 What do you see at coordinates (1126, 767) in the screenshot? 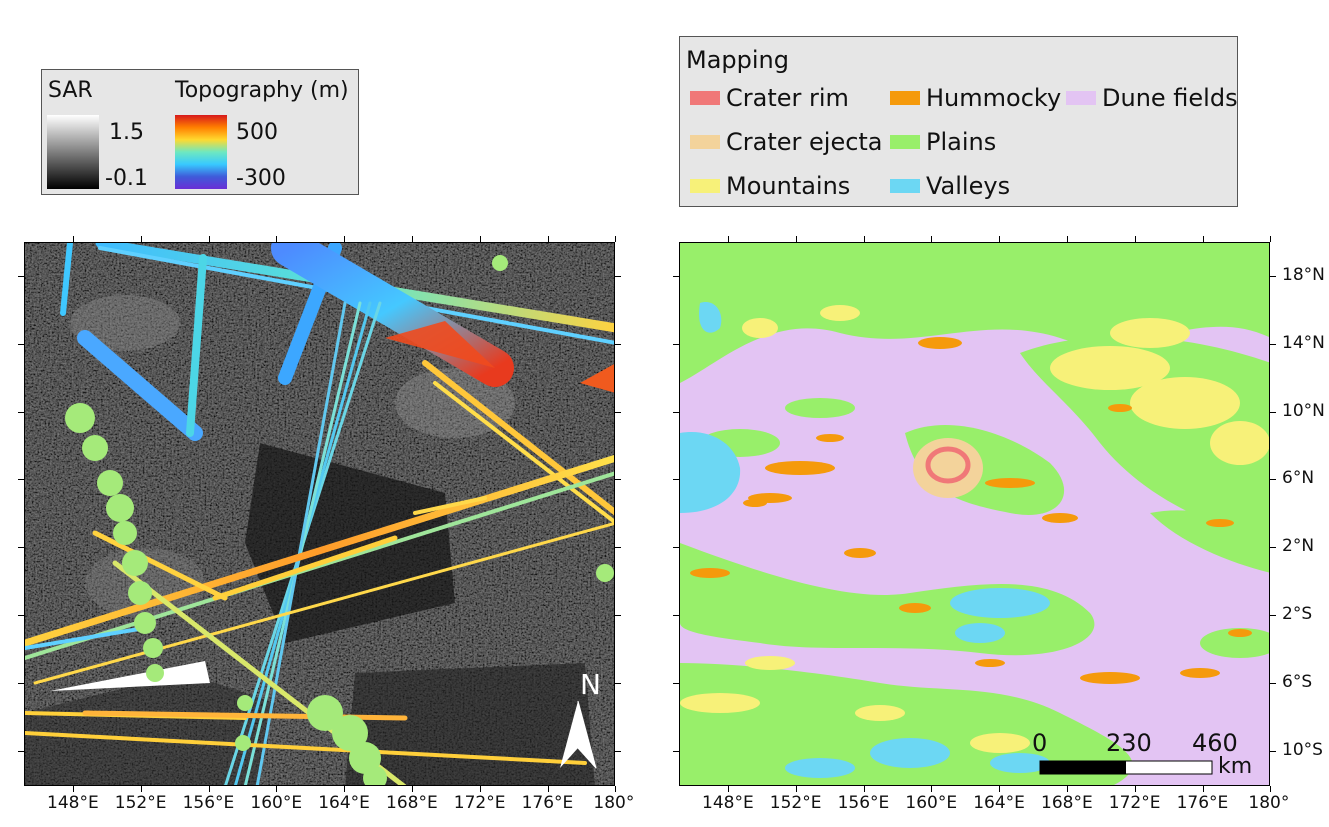
I see `scale-bar` at bounding box center [1126, 767].